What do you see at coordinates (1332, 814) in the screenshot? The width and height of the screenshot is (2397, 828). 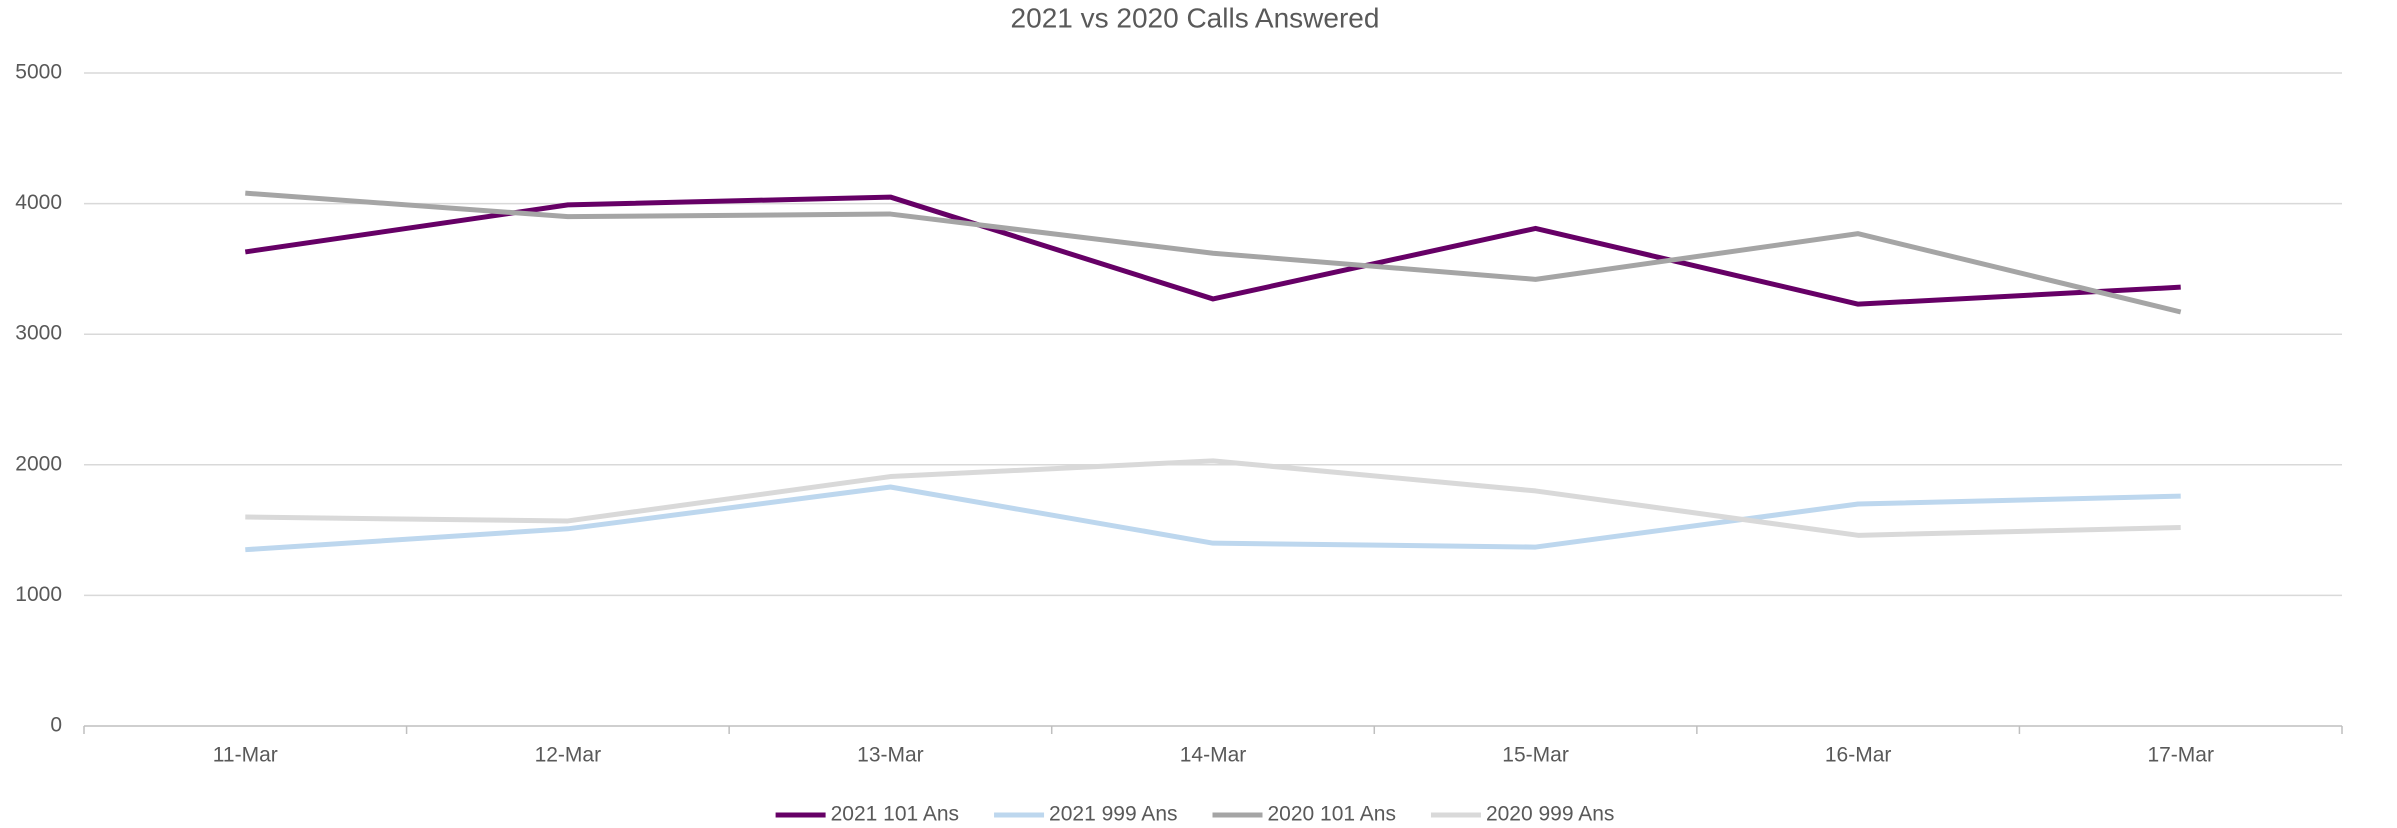 I see `legend-label: 2020 101 Ans` at bounding box center [1332, 814].